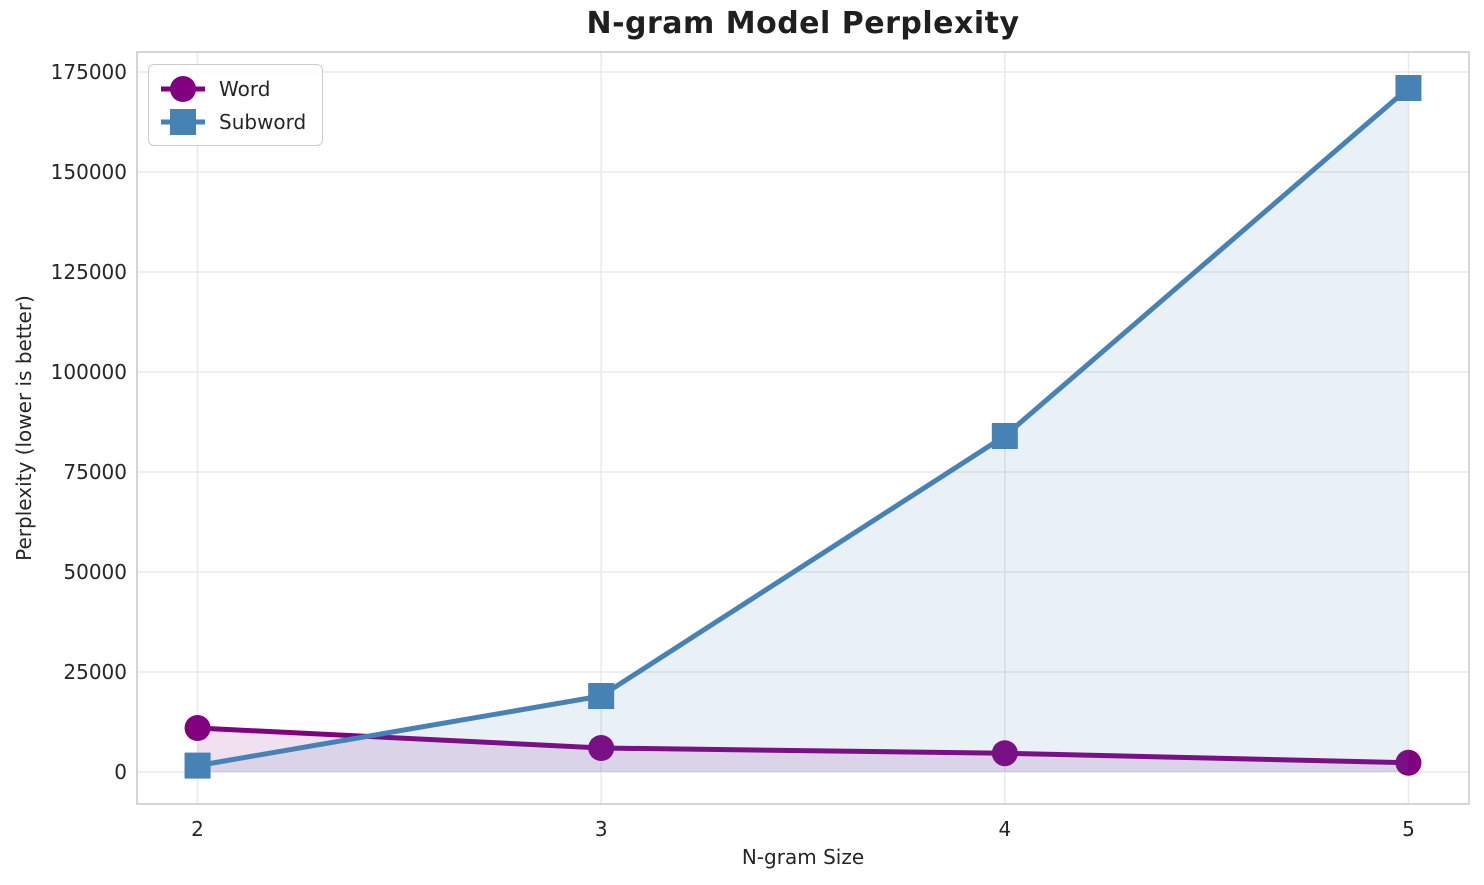 The image size is (1484, 885). I want to click on chart-title: N-gram Model Perplexity, so click(803, 23).